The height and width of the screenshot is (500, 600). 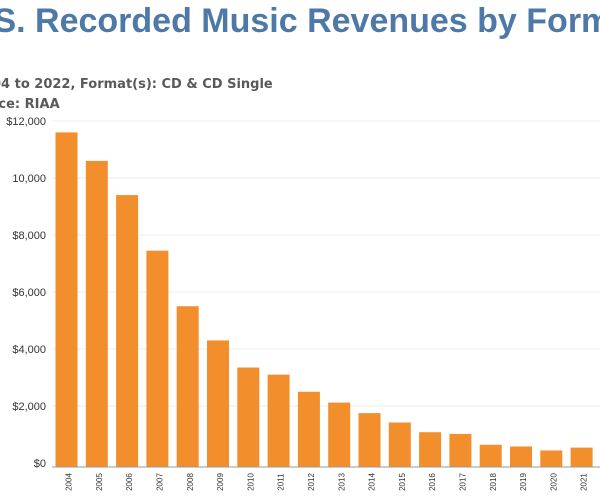 What do you see at coordinates (129, 482) in the screenshot?
I see `x-tick-label: 2006` at bounding box center [129, 482].